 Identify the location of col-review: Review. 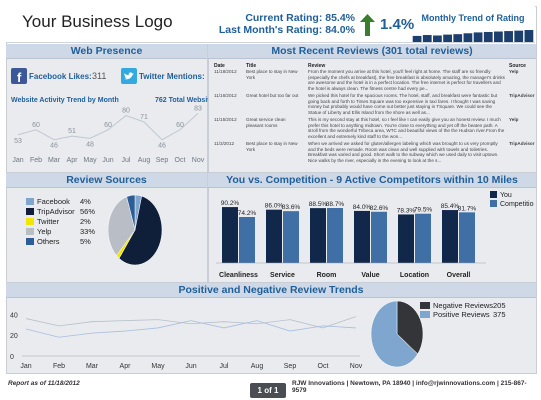
(317, 66).